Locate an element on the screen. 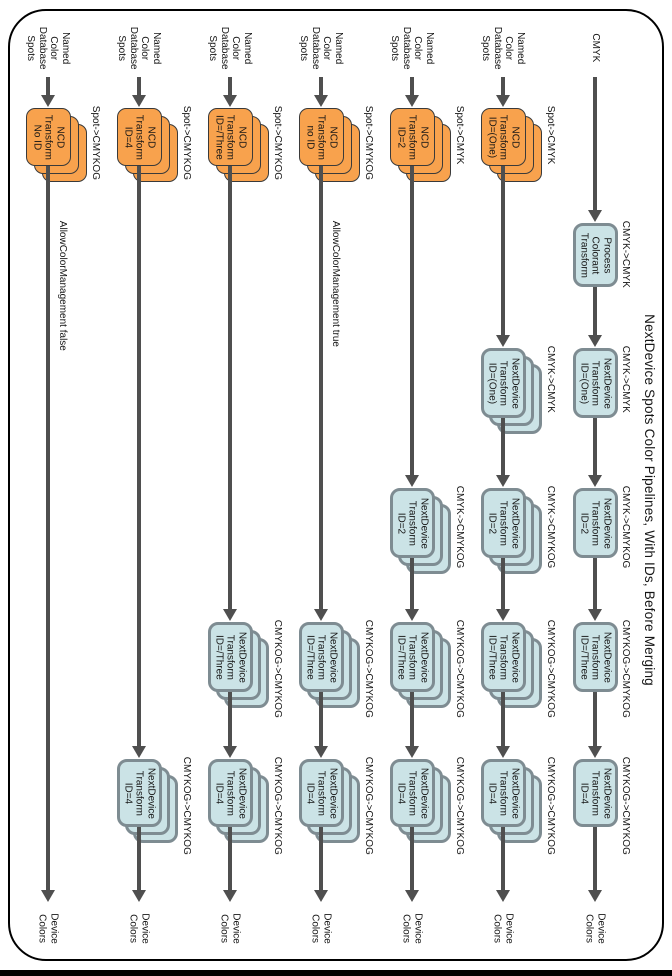  io-label: CMYK->CMYK is located at coordinates (550, 379).